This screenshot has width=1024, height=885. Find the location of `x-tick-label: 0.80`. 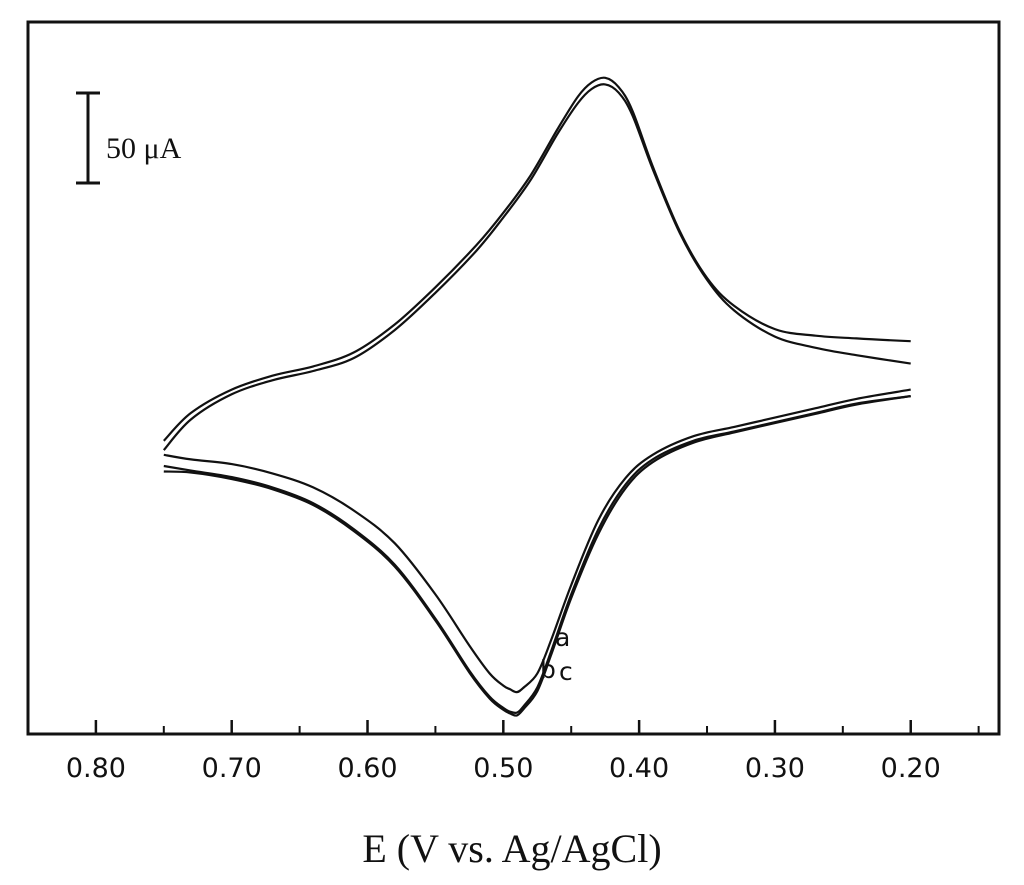

x-tick-label: 0.80 is located at coordinates (96, 768).